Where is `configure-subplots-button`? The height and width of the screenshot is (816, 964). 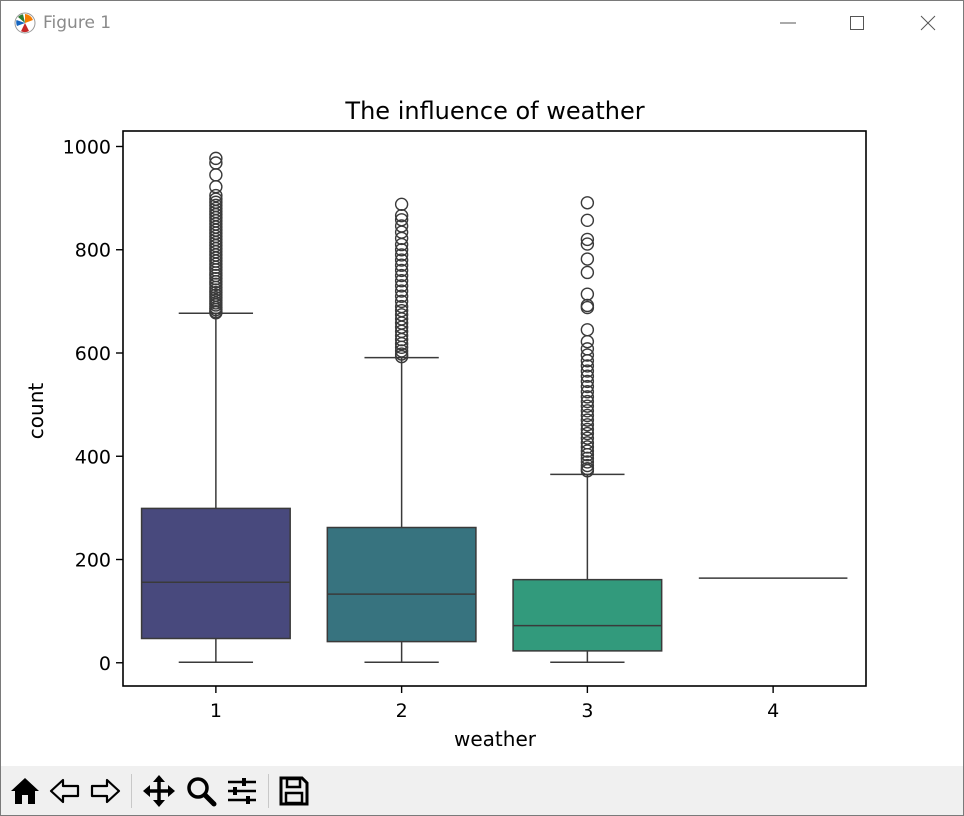 configure-subplots-button is located at coordinates (242, 791).